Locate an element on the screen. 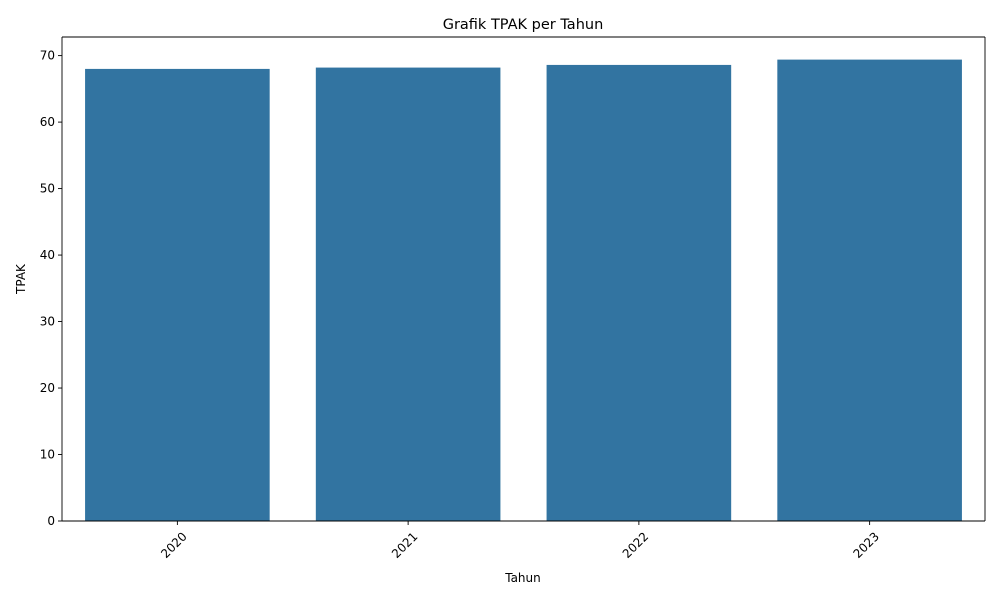 This screenshot has width=1000, height=600. x-tick-label: 2021 is located at coordinates (404, 544).